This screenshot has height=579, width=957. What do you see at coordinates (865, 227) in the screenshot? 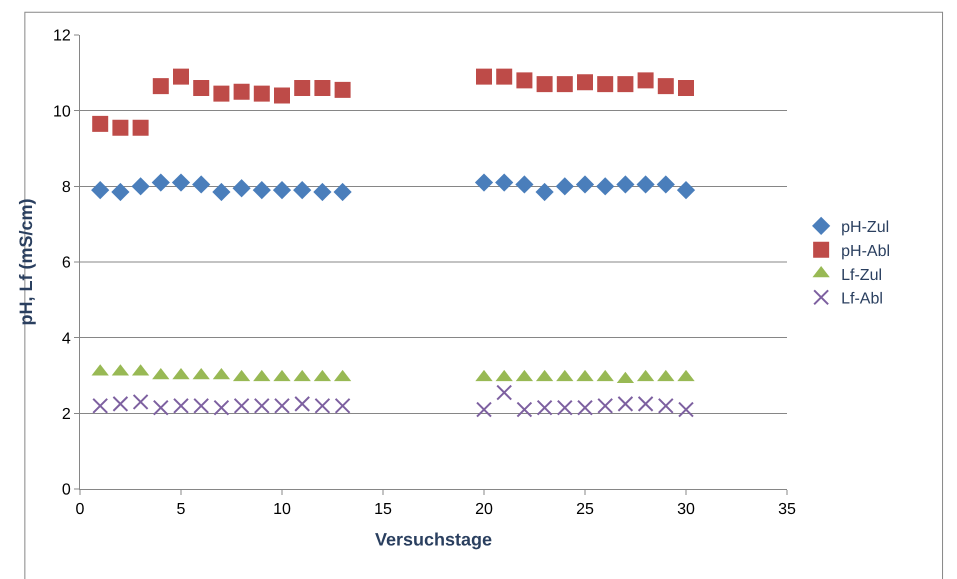
I see `legend-label: pH-Zul` at bounding box center [865, 227].